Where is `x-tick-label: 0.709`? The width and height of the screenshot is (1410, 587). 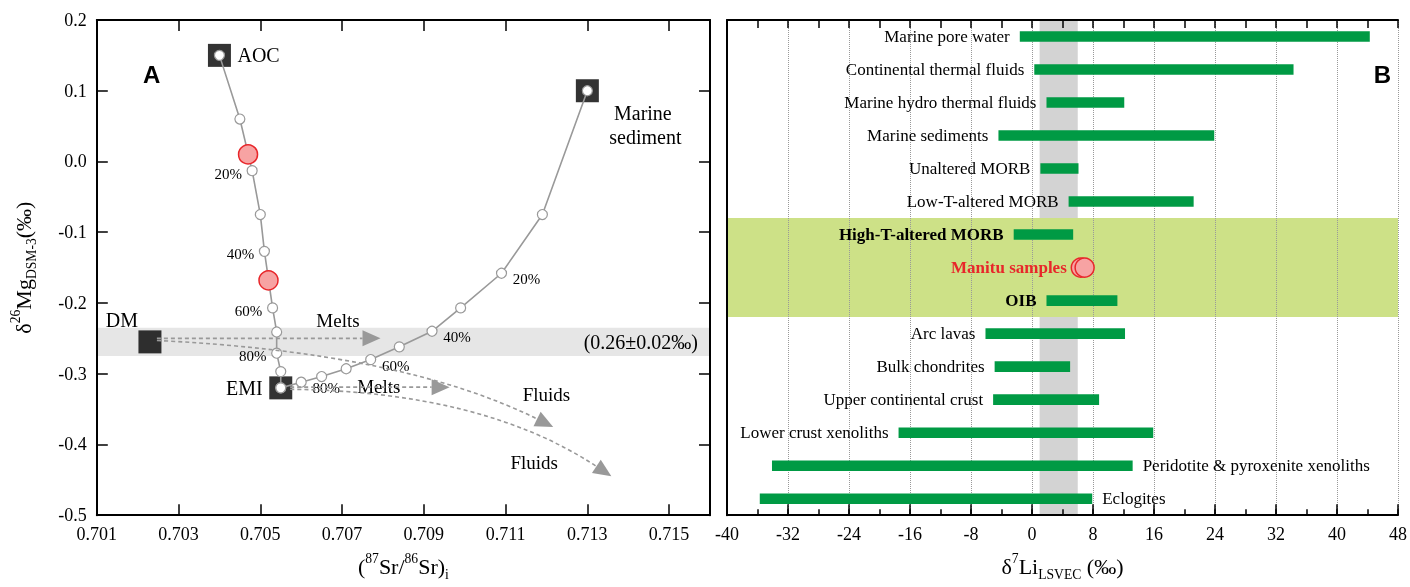
x-tick-label: 0.709 is located at coordinates (424, 534).